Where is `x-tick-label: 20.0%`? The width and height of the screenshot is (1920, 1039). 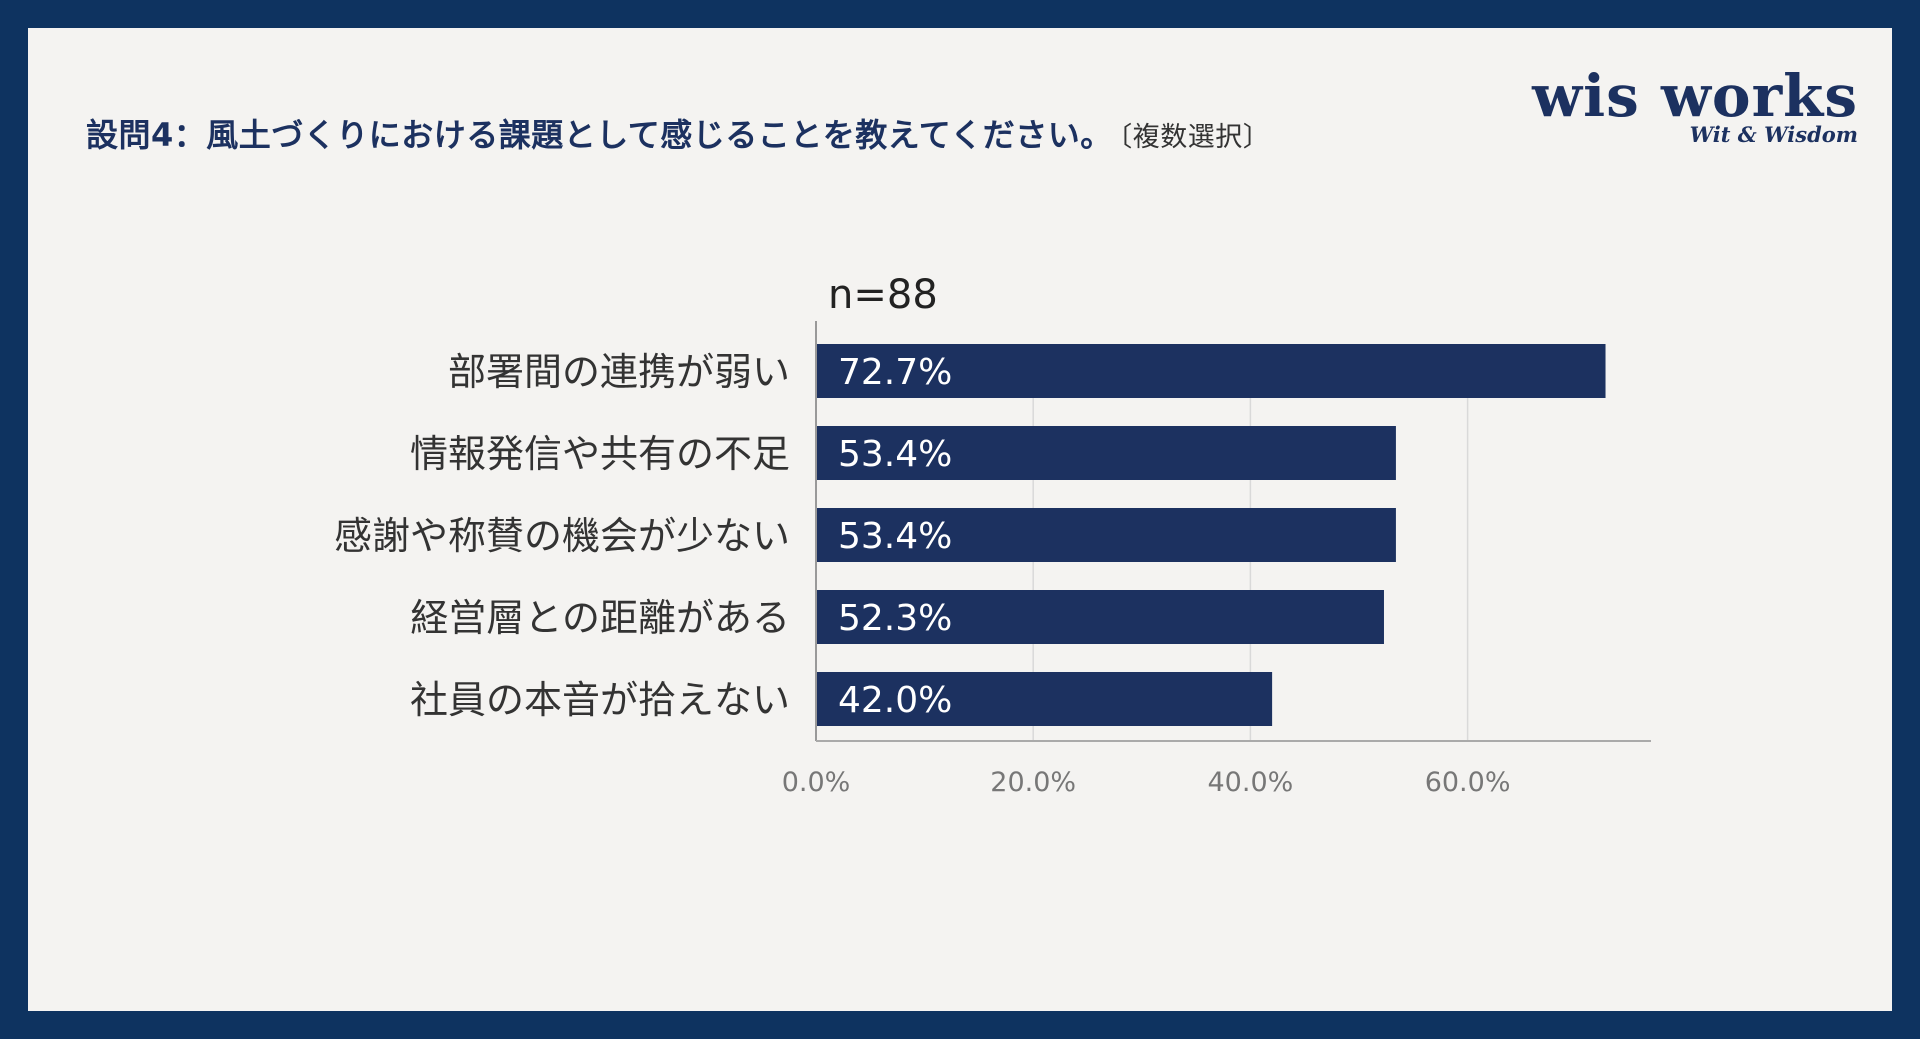
x-tick-label: 20.0% is located at coordinates (1033, 782).